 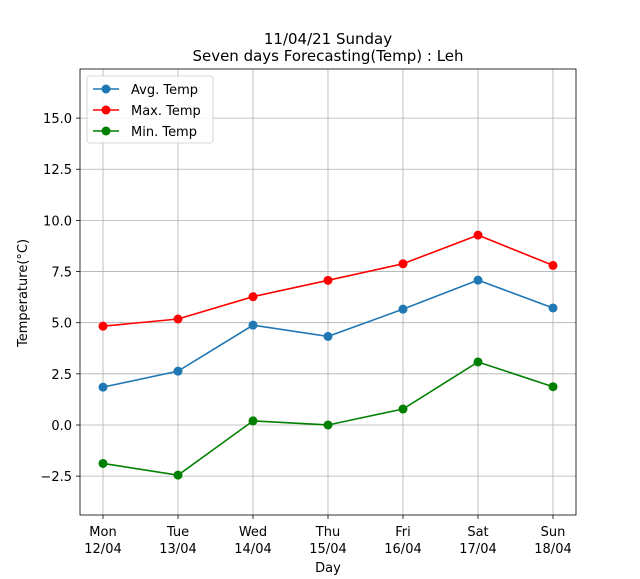 I want to click on y-tick-label: 2.5, so click(x=61, y=375).